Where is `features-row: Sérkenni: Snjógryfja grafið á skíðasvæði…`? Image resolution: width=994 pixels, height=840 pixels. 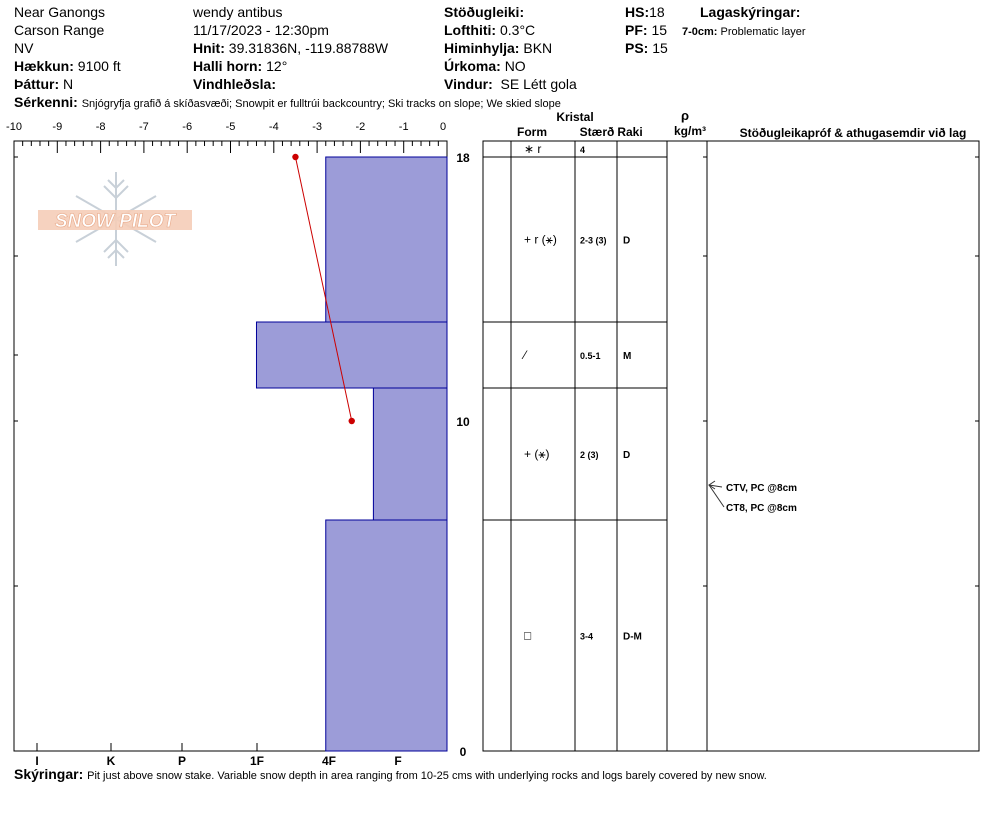 features-row: Sérkenni: Snjógryfja grafið á skíðasvæði… is located at coordinates (287, 103).